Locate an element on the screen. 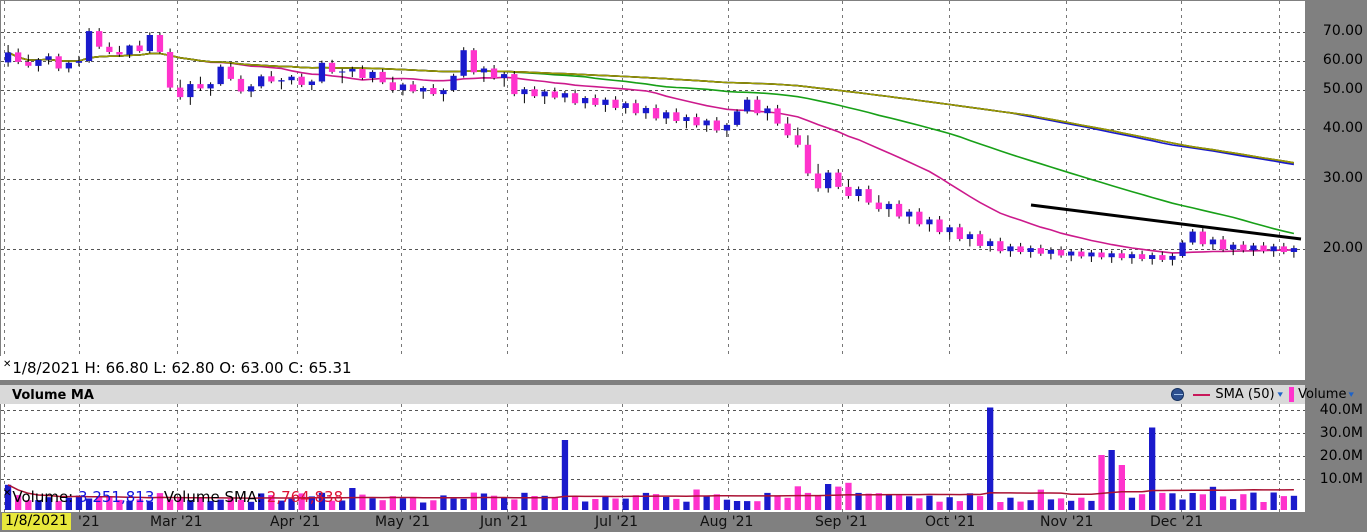 The image size is (1367, 532). close-x-icon-volume: ✕ is located at coordinates (7, 493).